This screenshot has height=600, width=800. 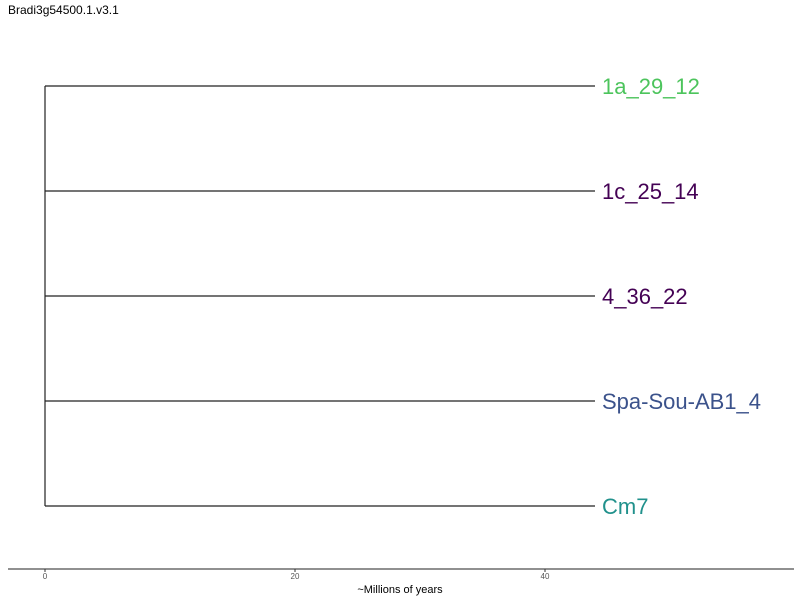 I want to click on x-tick-label: 20, so click(x=295, y=576).